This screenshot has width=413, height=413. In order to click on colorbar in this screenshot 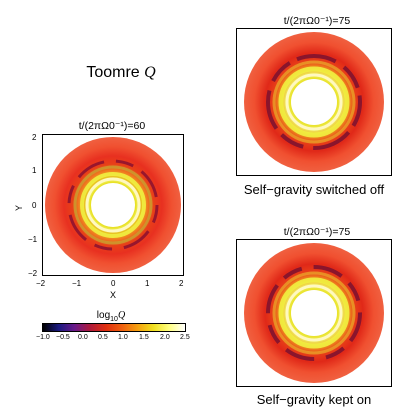, I will do `click(114, 327)`.